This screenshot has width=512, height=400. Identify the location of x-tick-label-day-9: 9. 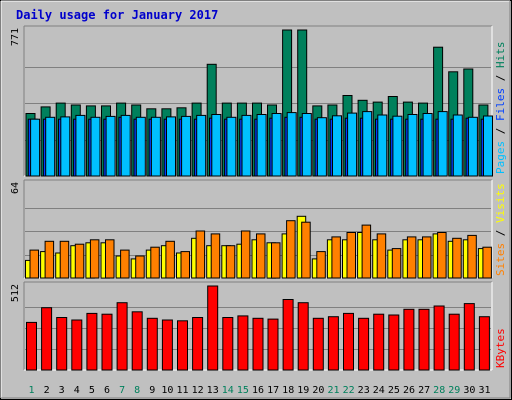
(152, 390).